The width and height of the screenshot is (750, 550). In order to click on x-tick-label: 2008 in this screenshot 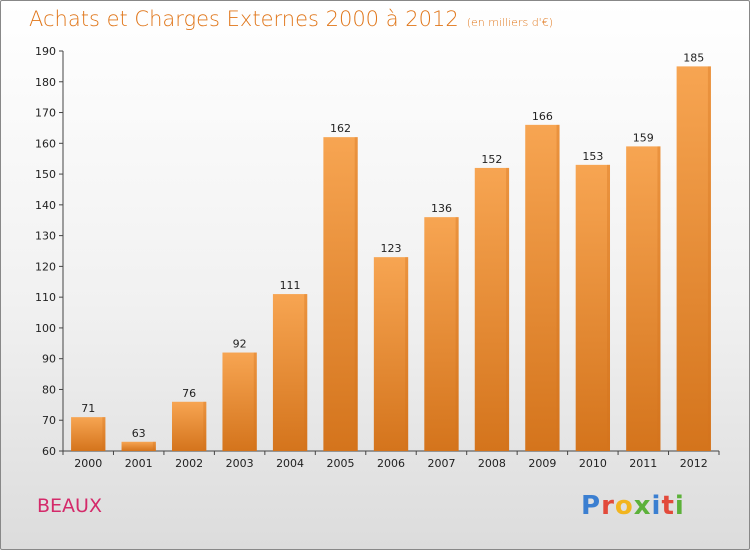, I will do `click(492, 463)`.